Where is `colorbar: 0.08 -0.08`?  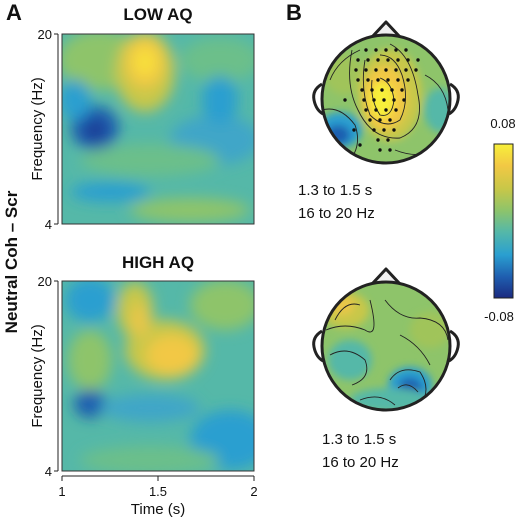
colorbar: 0.08 -0.08 is located at coordinates (499, 220).